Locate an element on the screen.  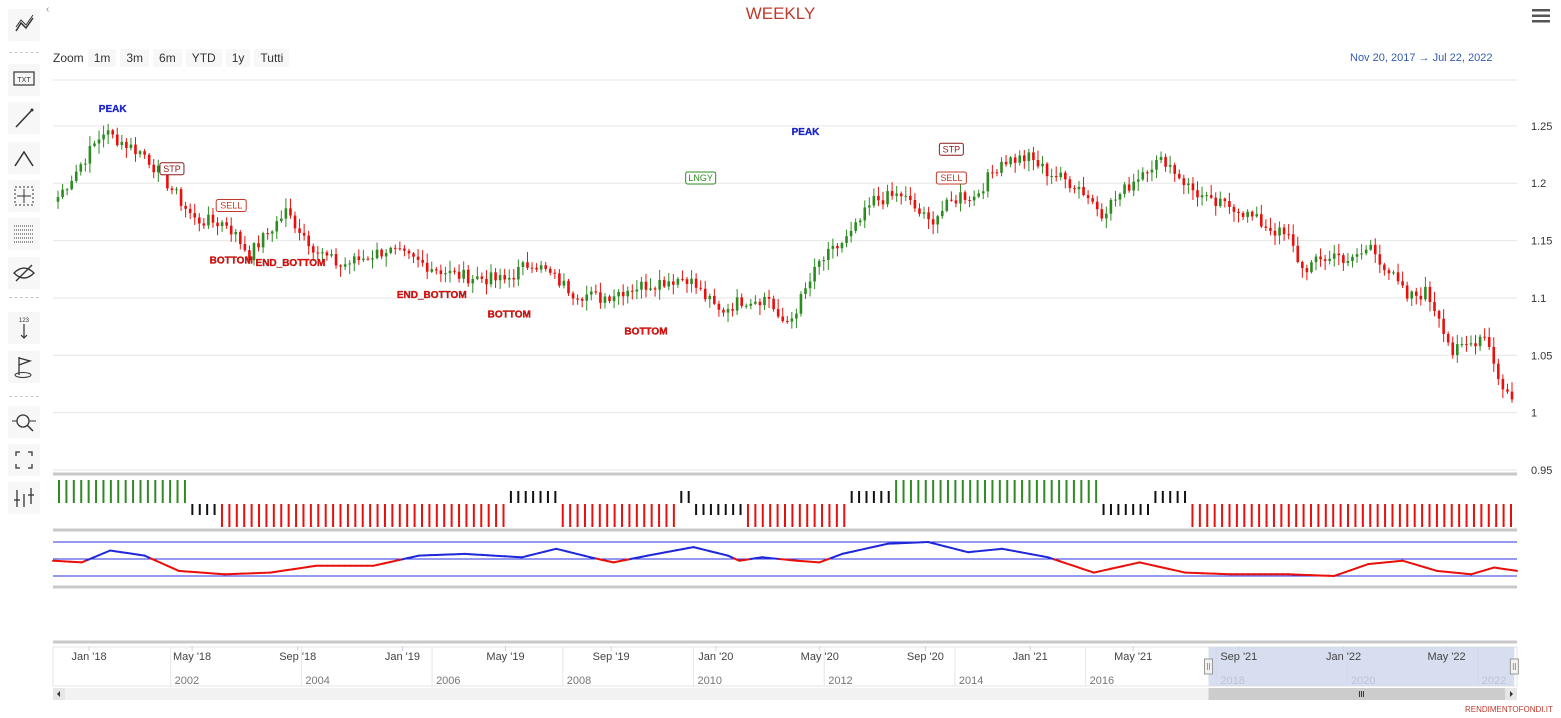
zoom-button-6m: 6m is located at coordinates (167, 58).